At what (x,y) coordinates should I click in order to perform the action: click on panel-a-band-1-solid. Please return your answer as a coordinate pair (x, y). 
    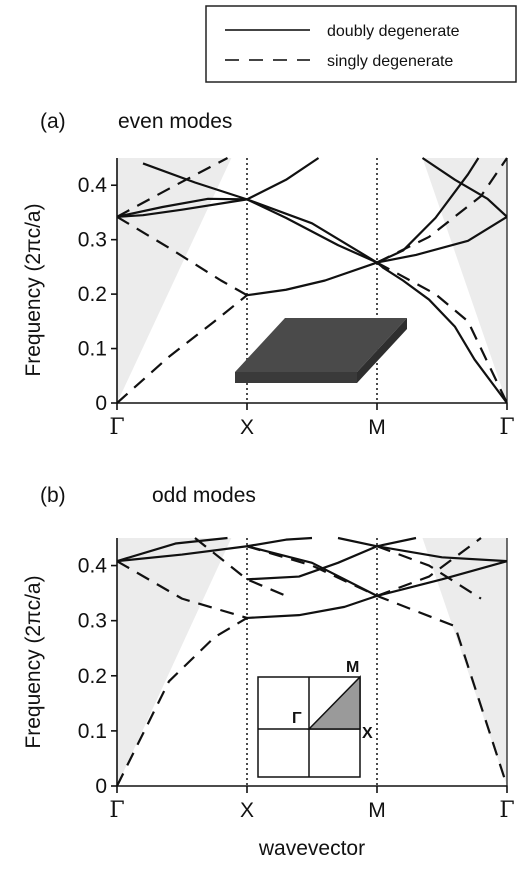
    Looking at the image, I should click on (247, 230).